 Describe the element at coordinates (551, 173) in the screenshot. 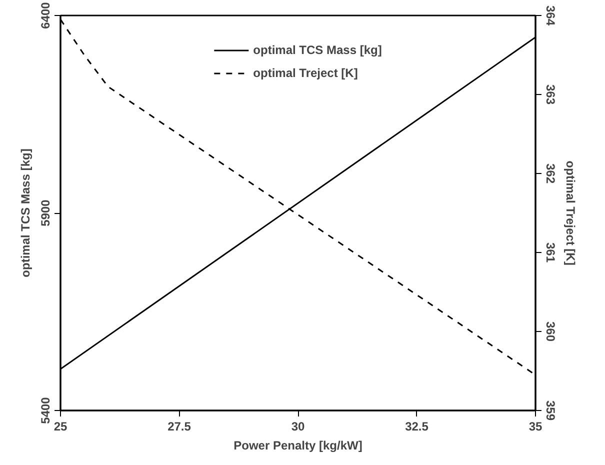

I see `y2-tick-label: 362` at that location.